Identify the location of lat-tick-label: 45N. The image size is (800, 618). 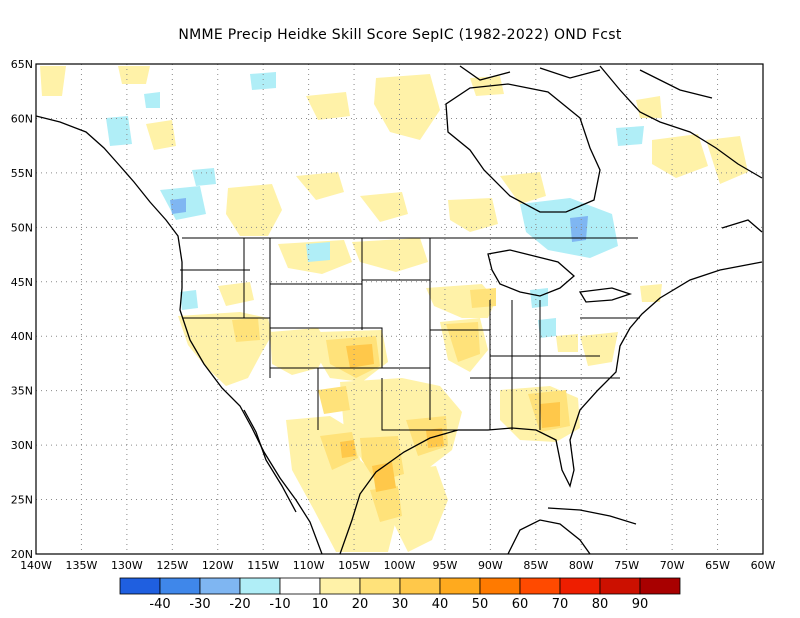
(22, 282).